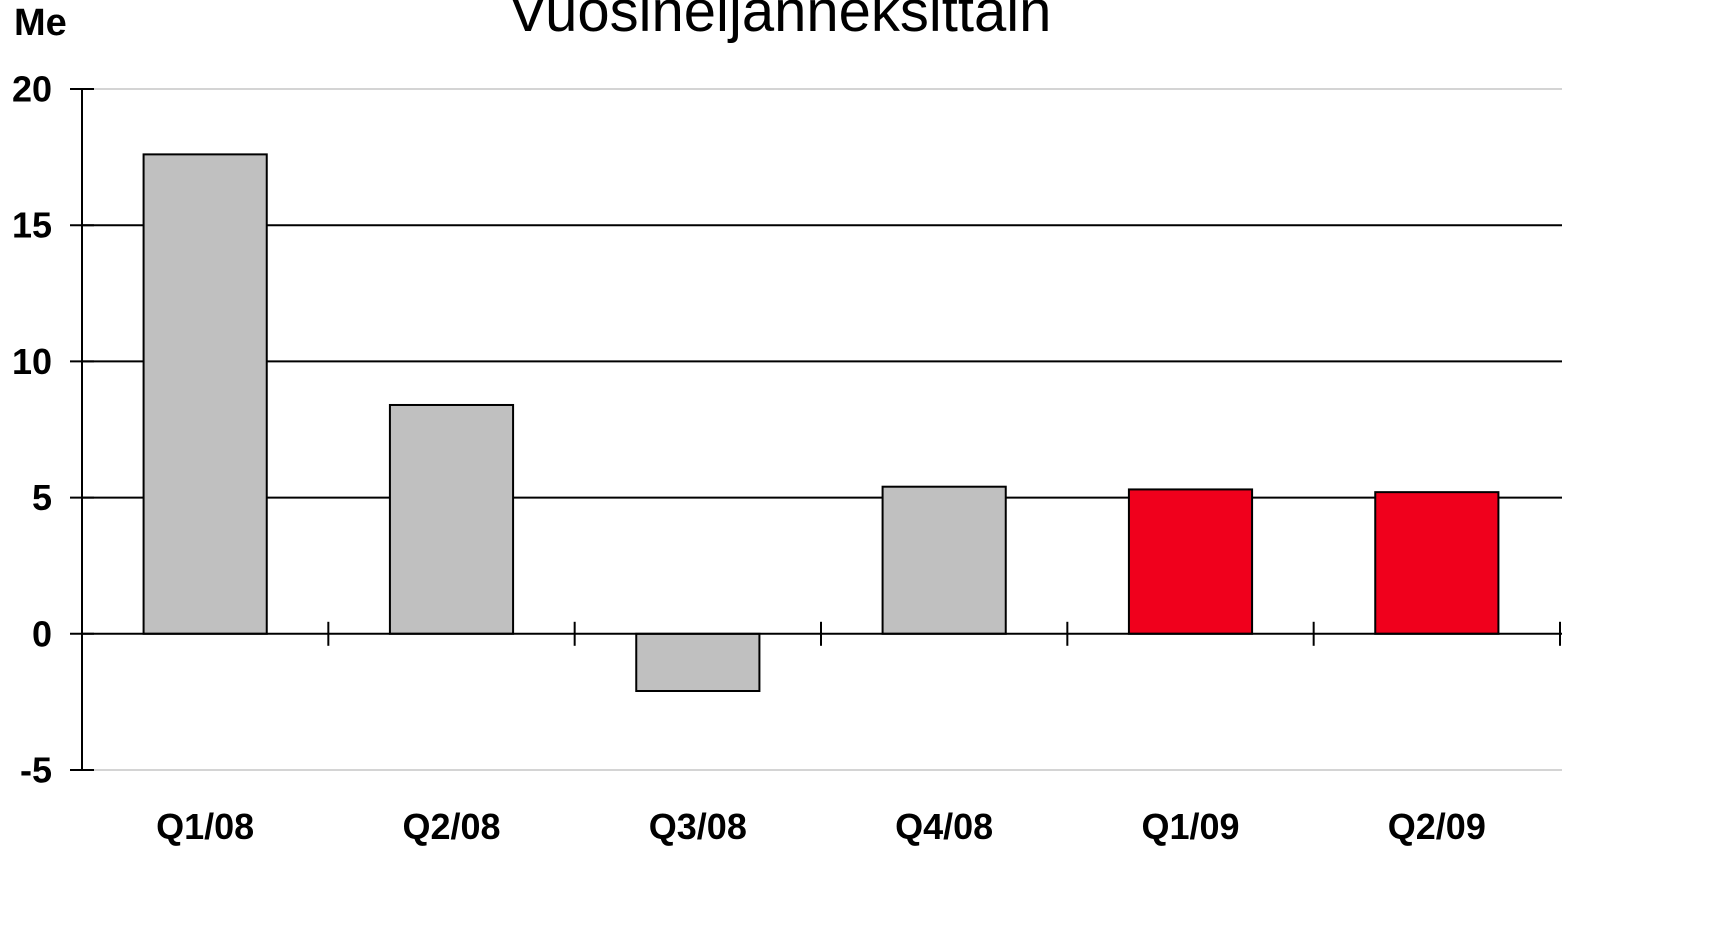 The width and height of the screenshot is (1724, 928). I want to click on y-tick-label: -5, so click(36, 770).